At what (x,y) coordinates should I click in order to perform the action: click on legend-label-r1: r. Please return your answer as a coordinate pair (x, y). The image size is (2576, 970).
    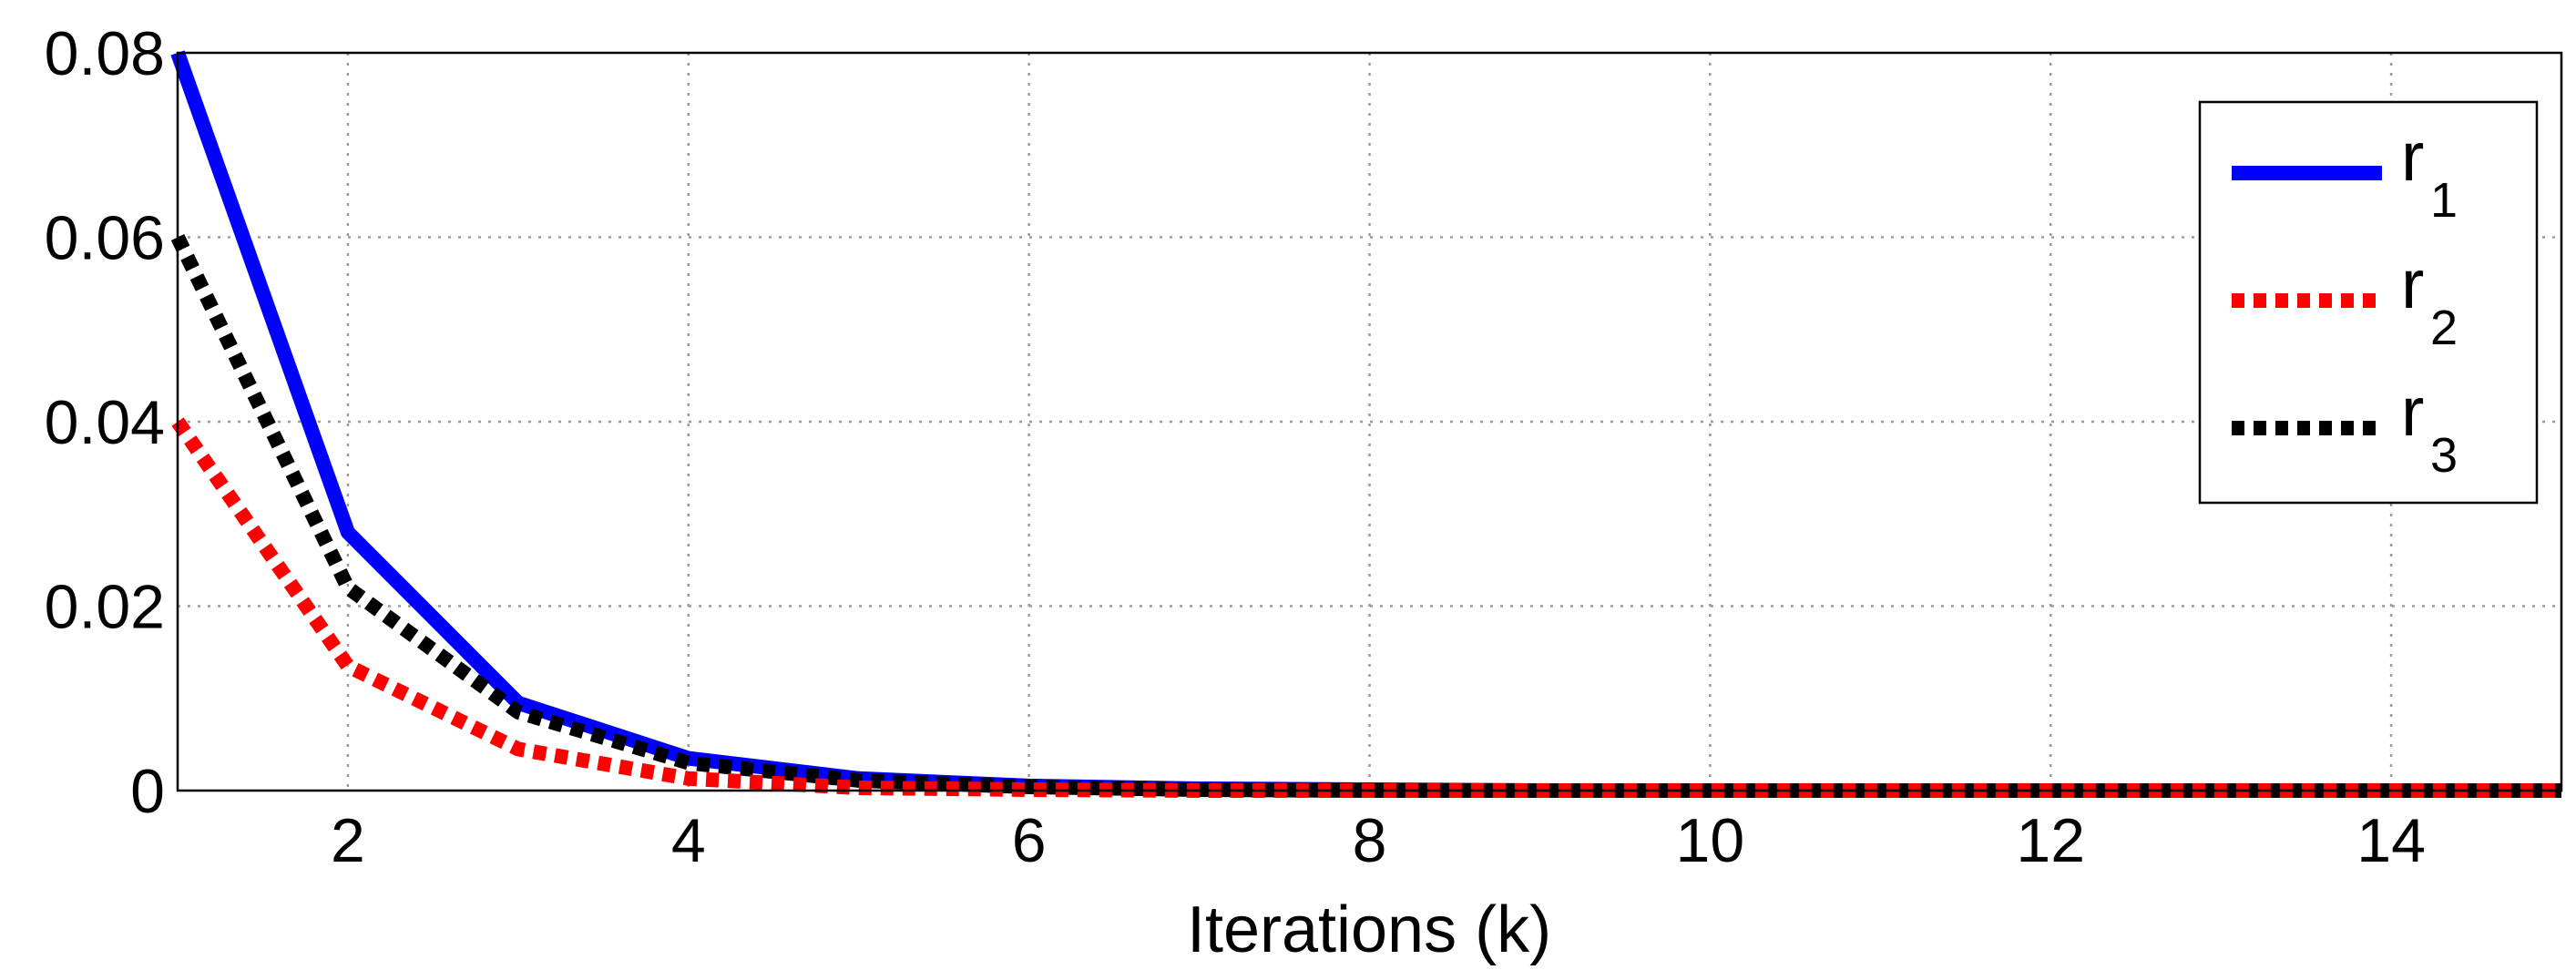
    Looking at the image, I should click on (2412, 157).